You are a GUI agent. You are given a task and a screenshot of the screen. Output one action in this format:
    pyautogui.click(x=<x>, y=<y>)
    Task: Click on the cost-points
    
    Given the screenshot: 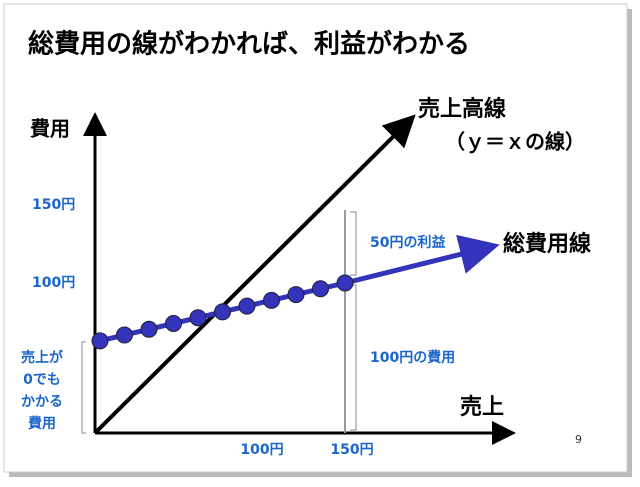 What is the action you would take?
    pyautogui.click(x=222, y=312)
    